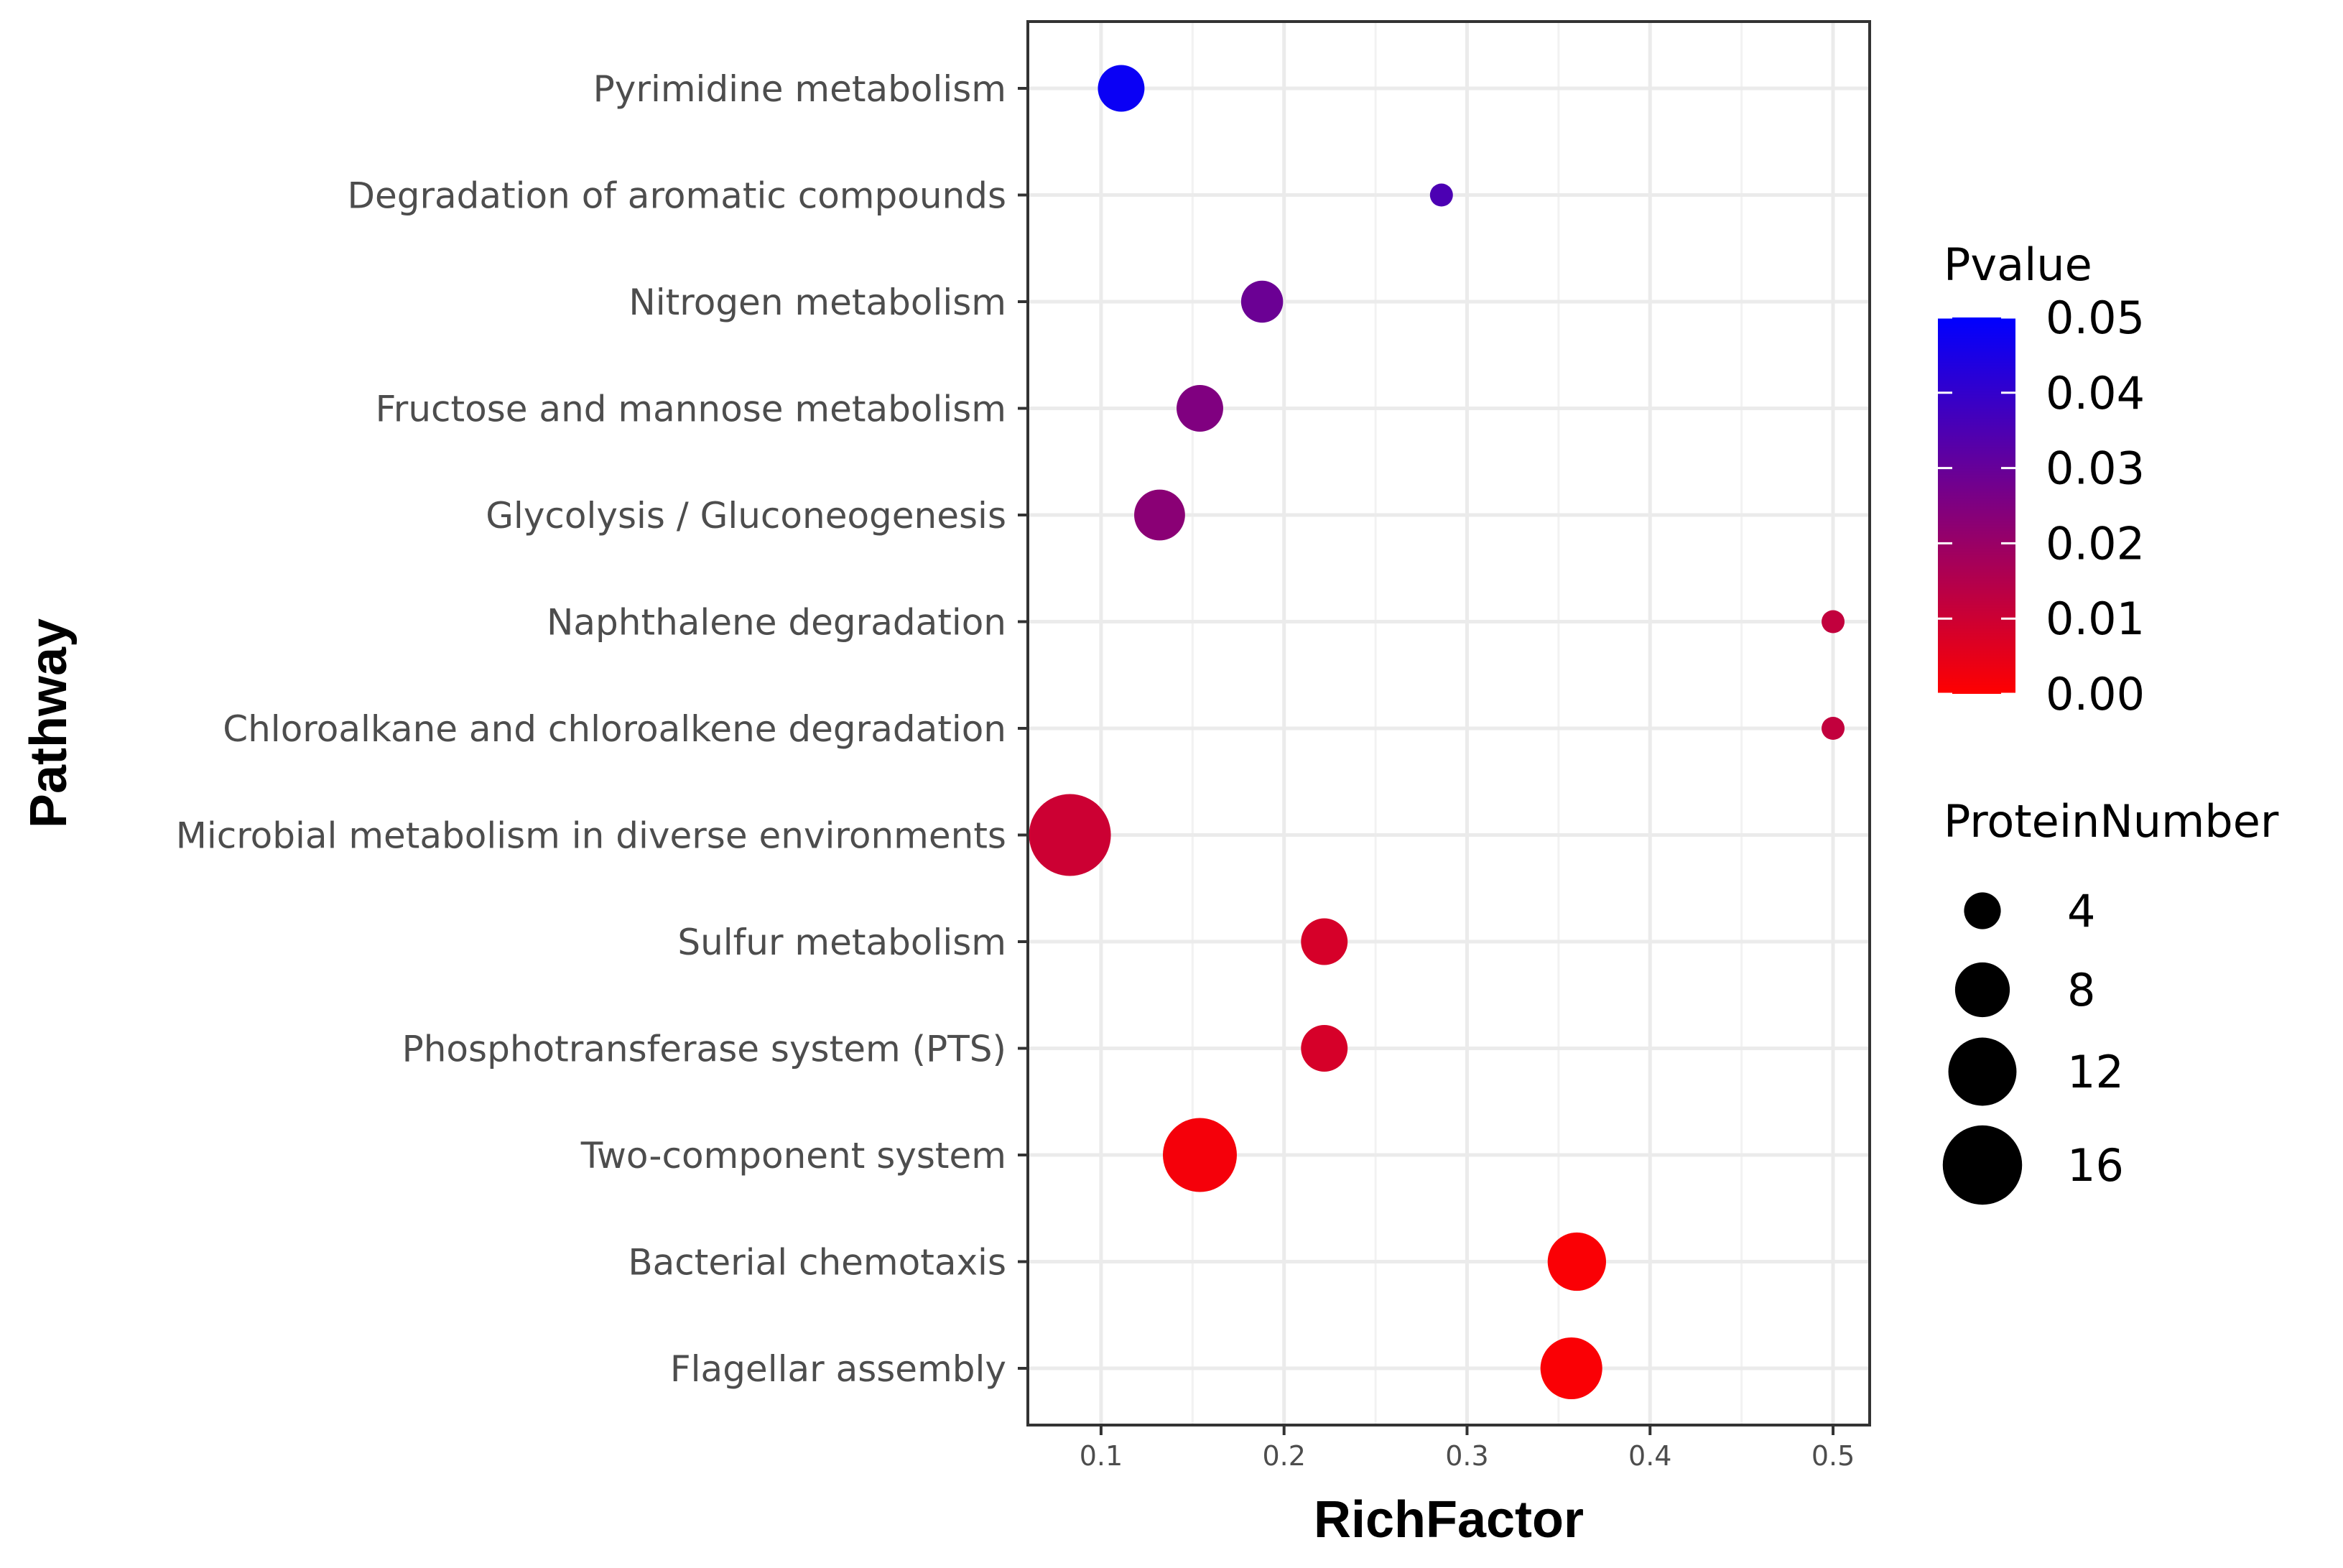 The image size is (2343, 1568). I want to click on pvalue-legend: Pvalue 0.05 0.04 0.03 0.02 0.01 0.00, so click(2041, 479).